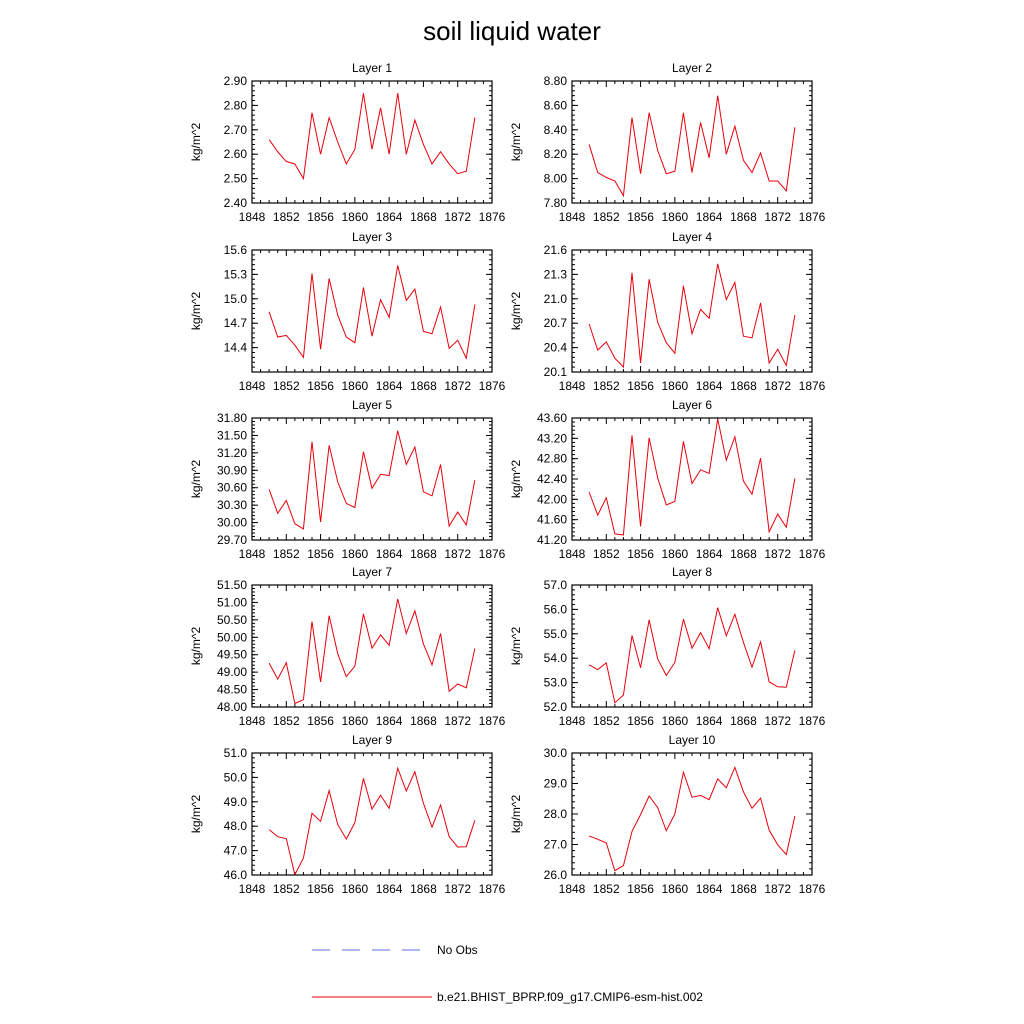  Describe the element at coordinates (232, 620) in the screenshot. I see `y-tick-label: 50.50` at that location.